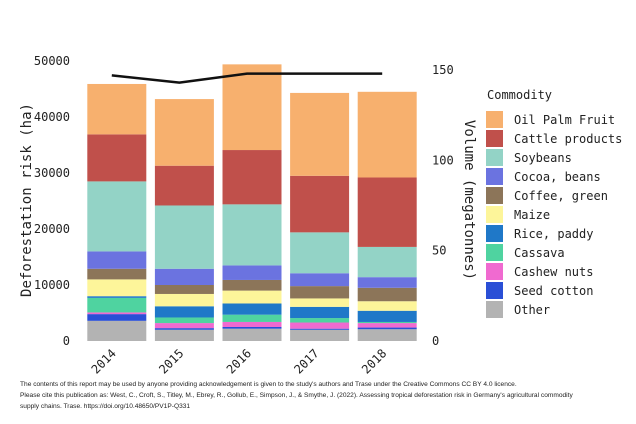  I want to click on y-tick-label: 20000, so click(52, 229).